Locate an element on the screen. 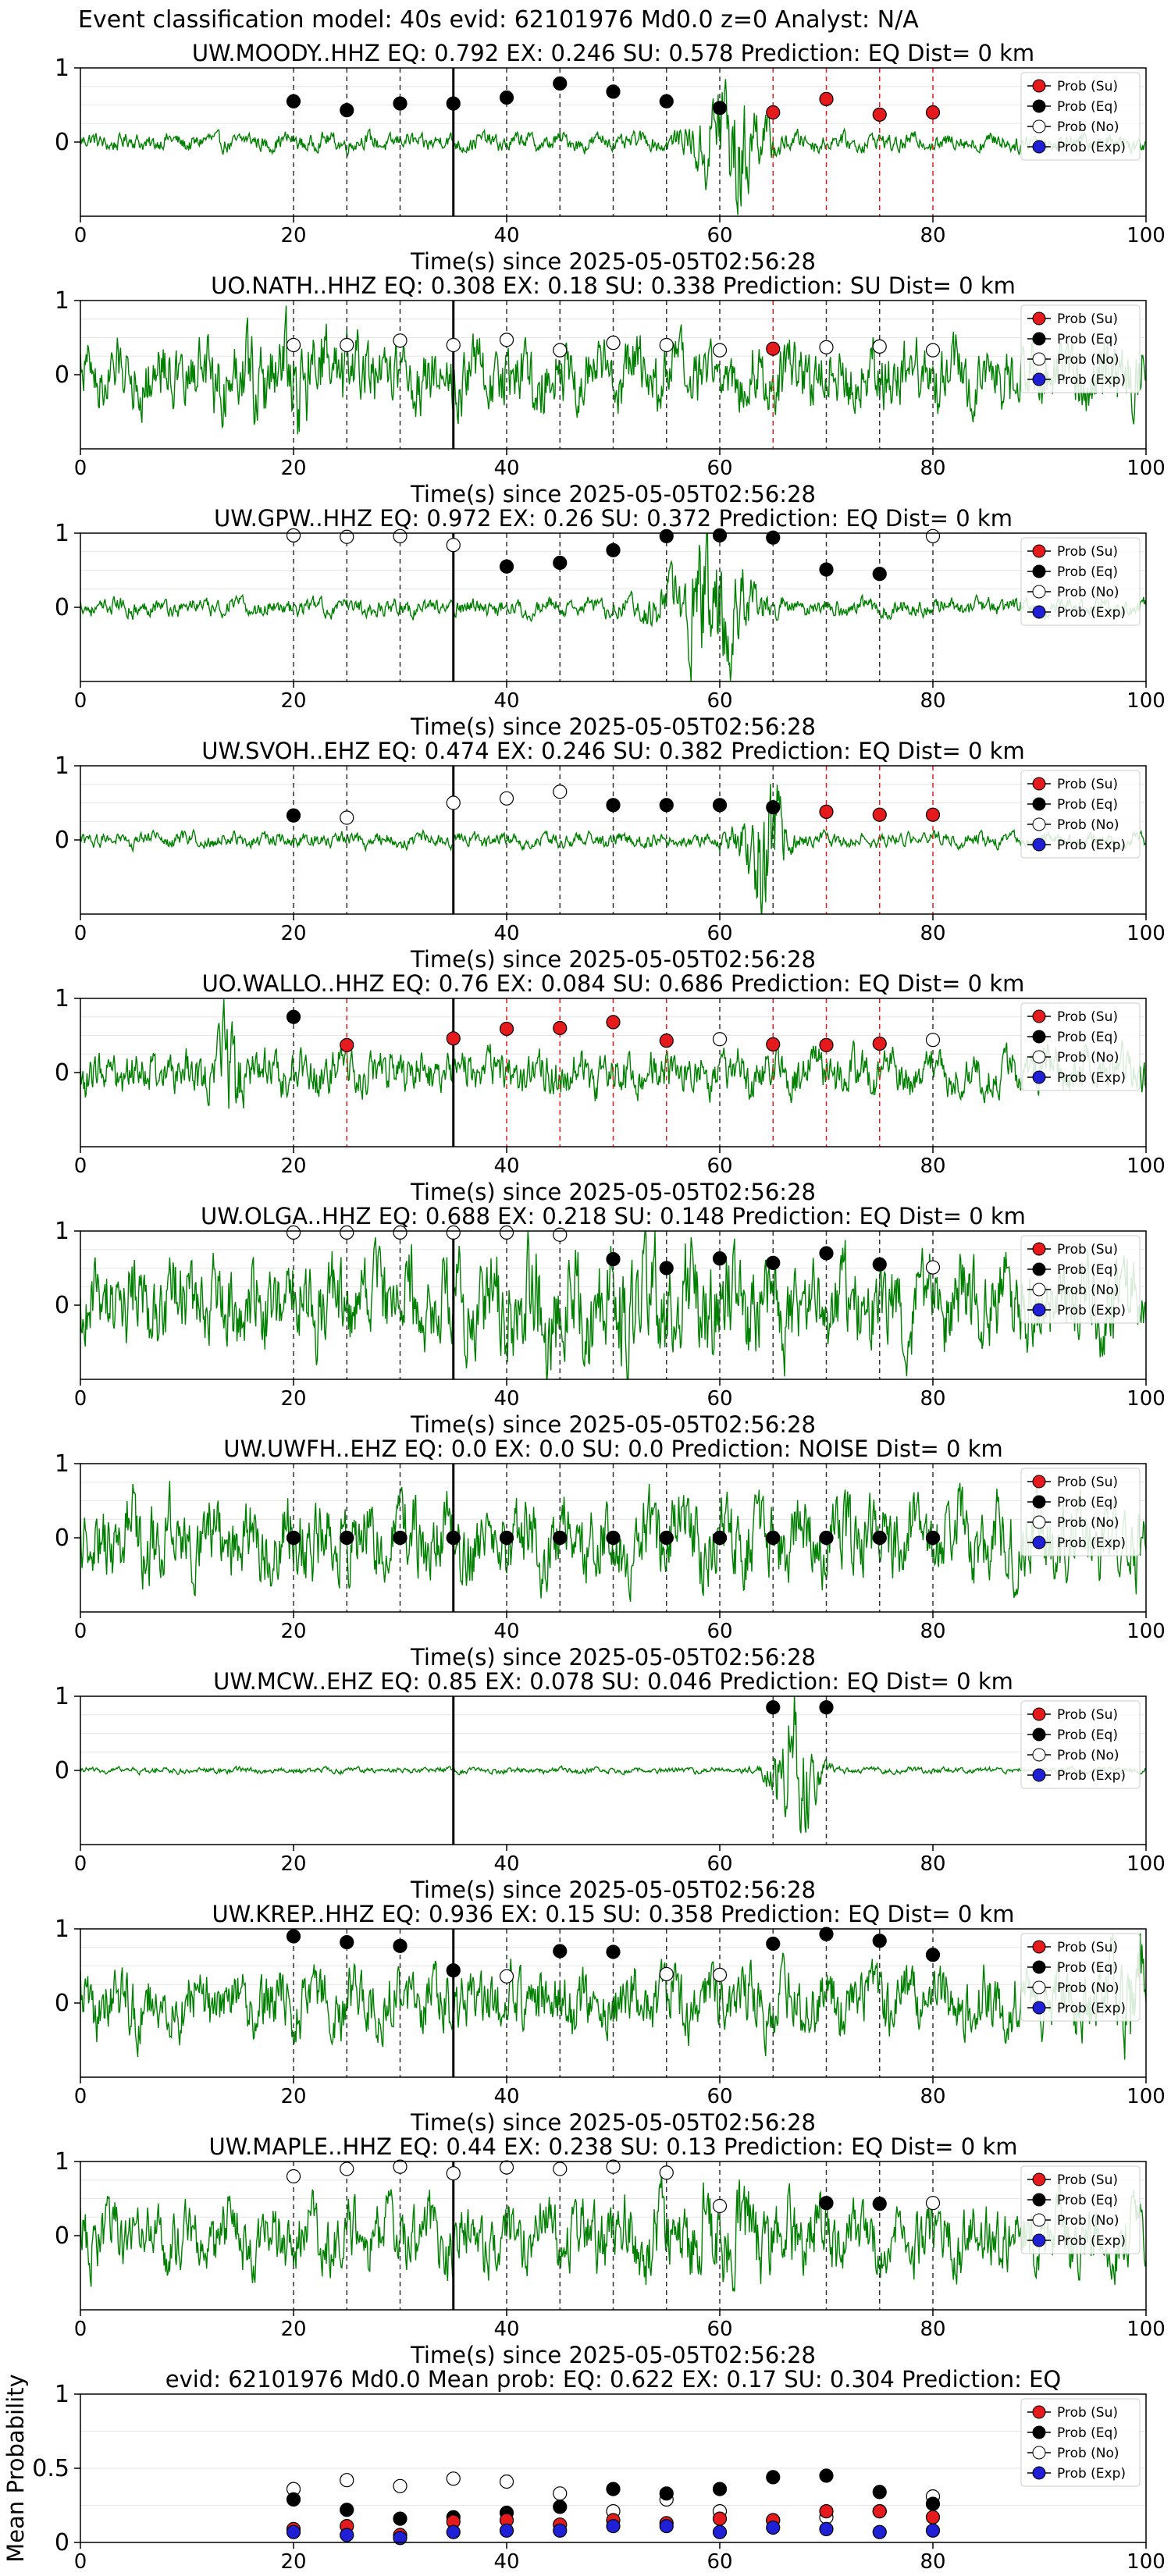 The height and width of the screenshot is (2576, 1171). y-axis-label: Mean Probability is located at coordinates (16, 2468).